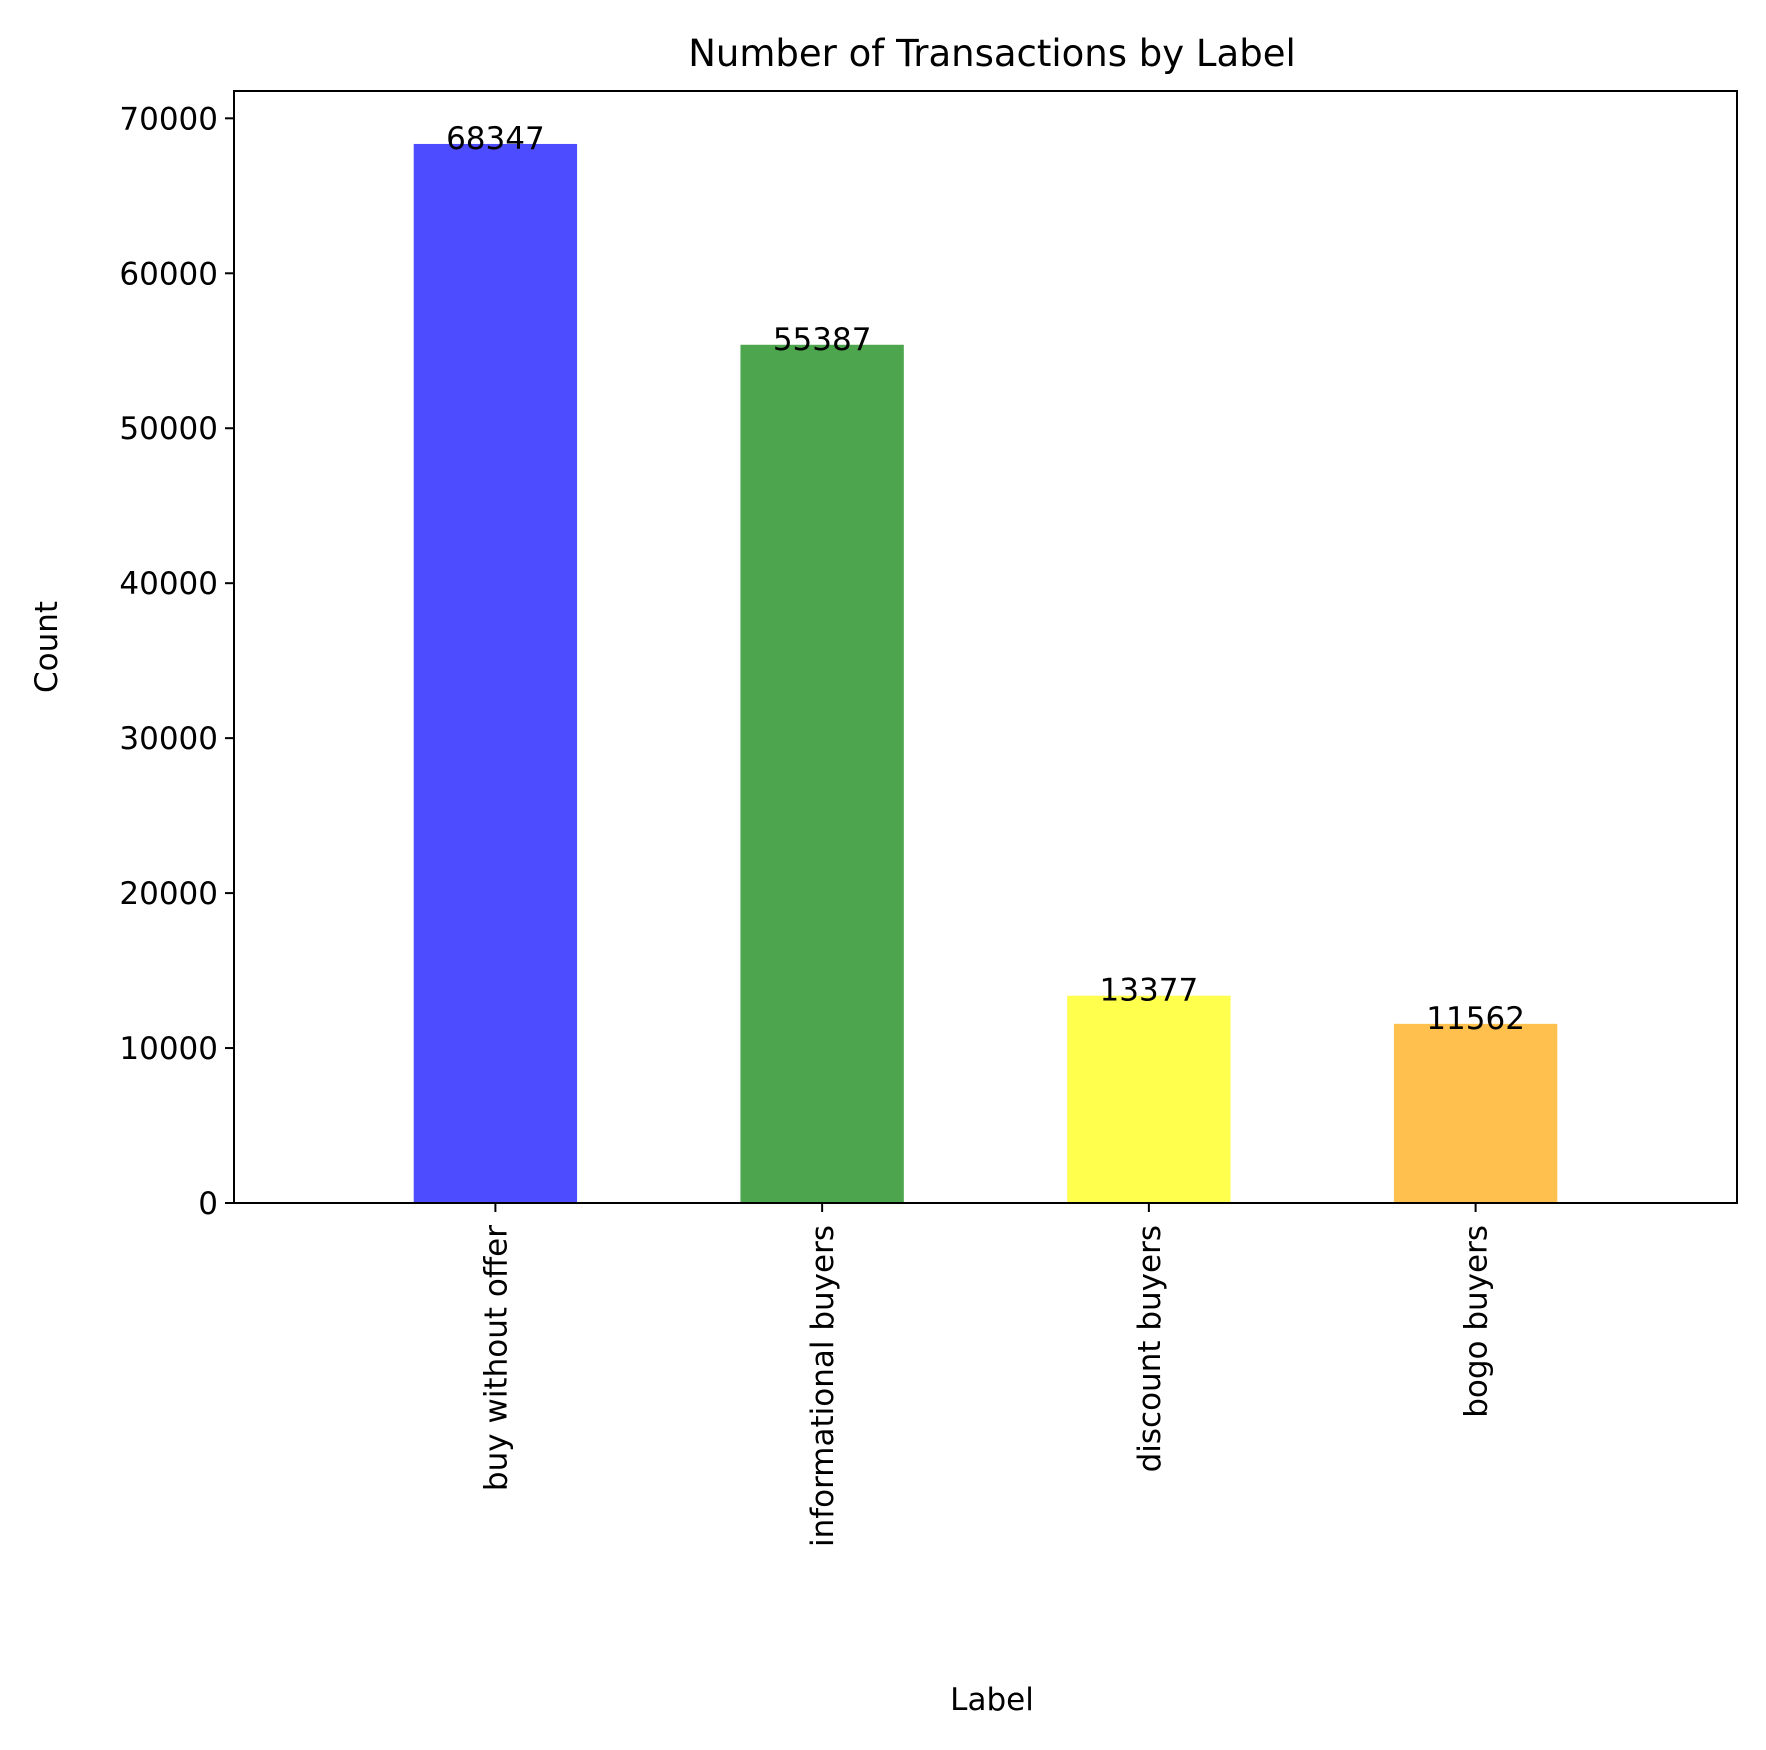  What do you see at coordinates (168, 739) in the screenshot?
I see `y-tick-label: 30000` at bounding box center [168, 739].